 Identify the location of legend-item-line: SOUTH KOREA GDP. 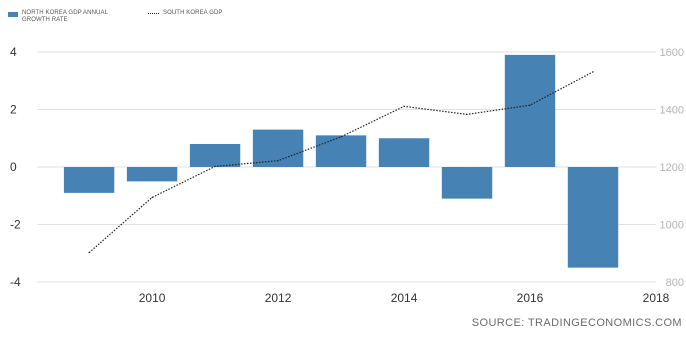
(185, 13).